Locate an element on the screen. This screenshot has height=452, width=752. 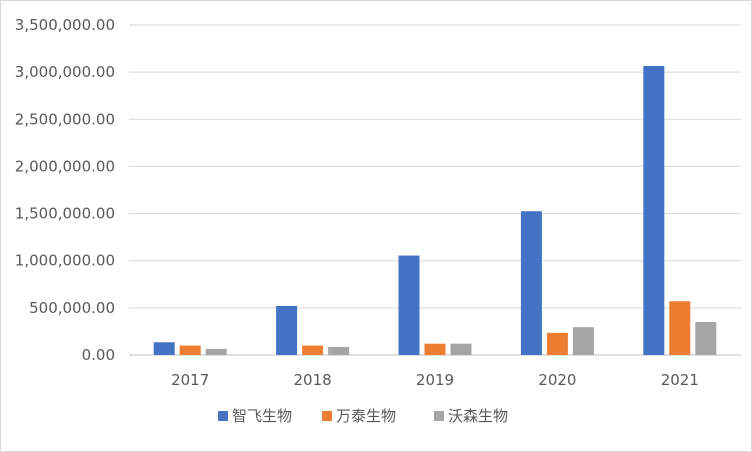
x-axis-tick-labels: 2017 2018 2019 2020 2021 is located at coordinates (435, 380).